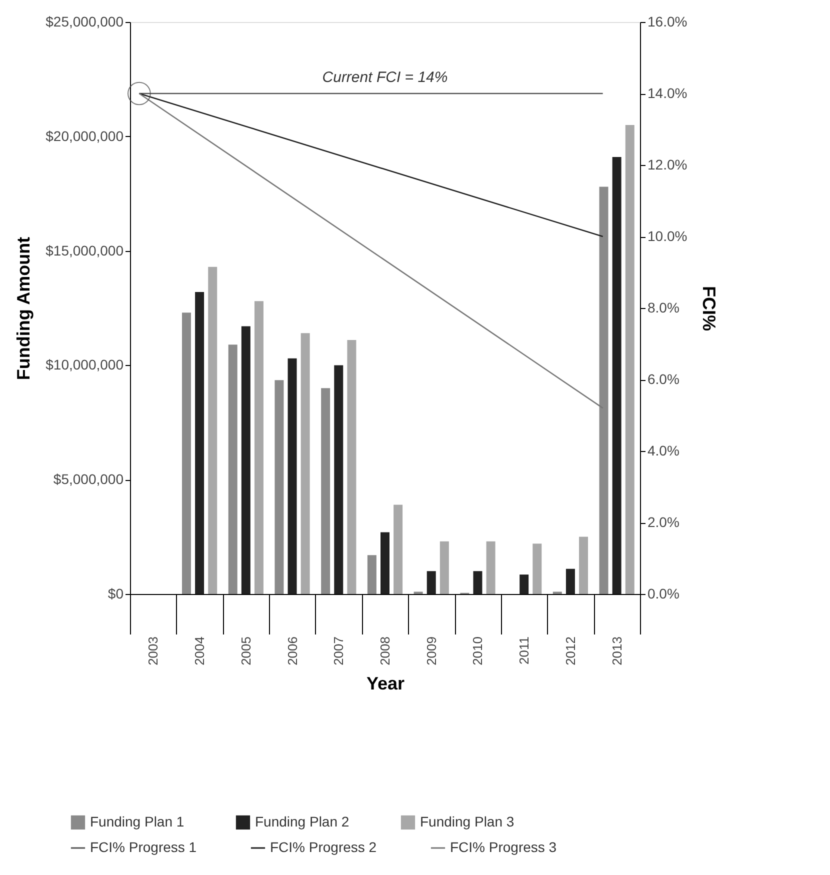 This screenshot has height=875, width=830. What do you see at coordinates (478, 651) in the screenshot?
I see `x-tick-label: 2010` at bounding box center [478, 651].